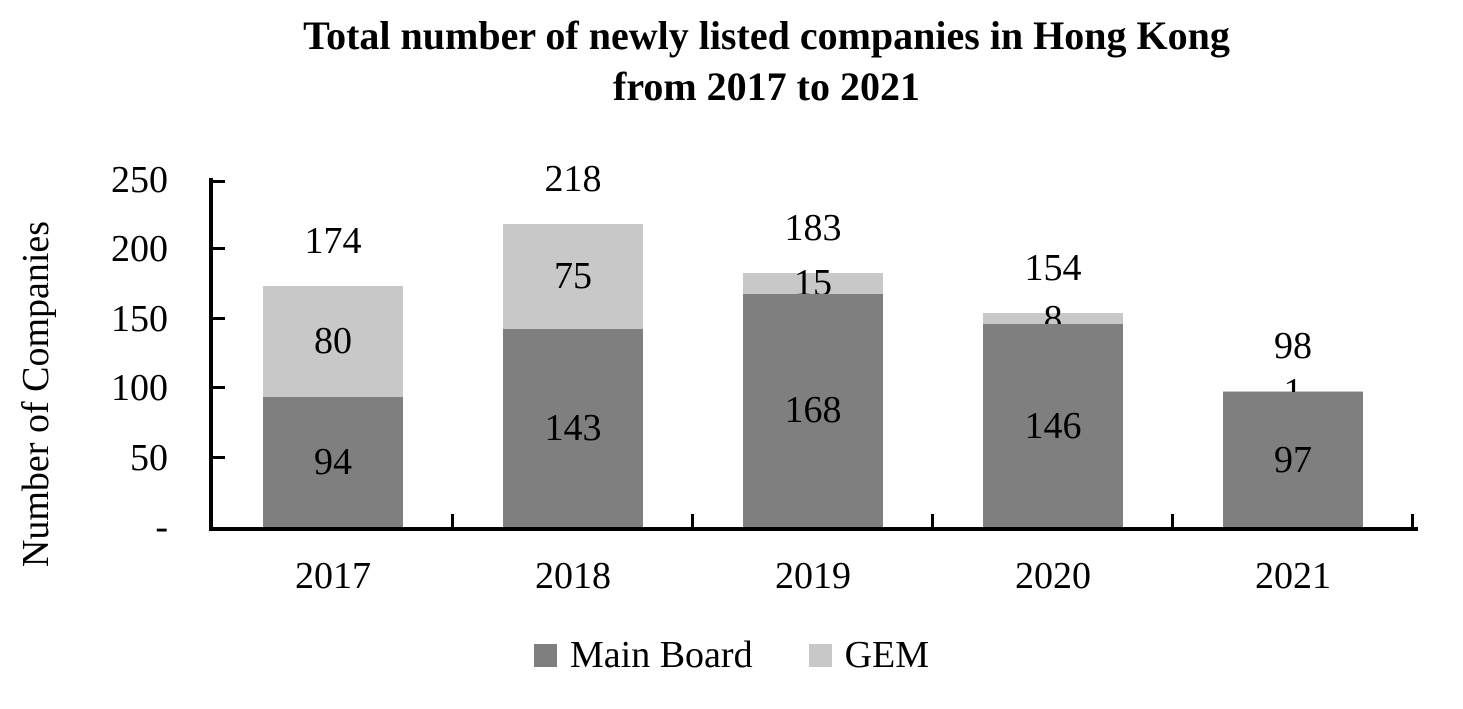  I want to click on bar-2018: 143 75, so click(573, 375).